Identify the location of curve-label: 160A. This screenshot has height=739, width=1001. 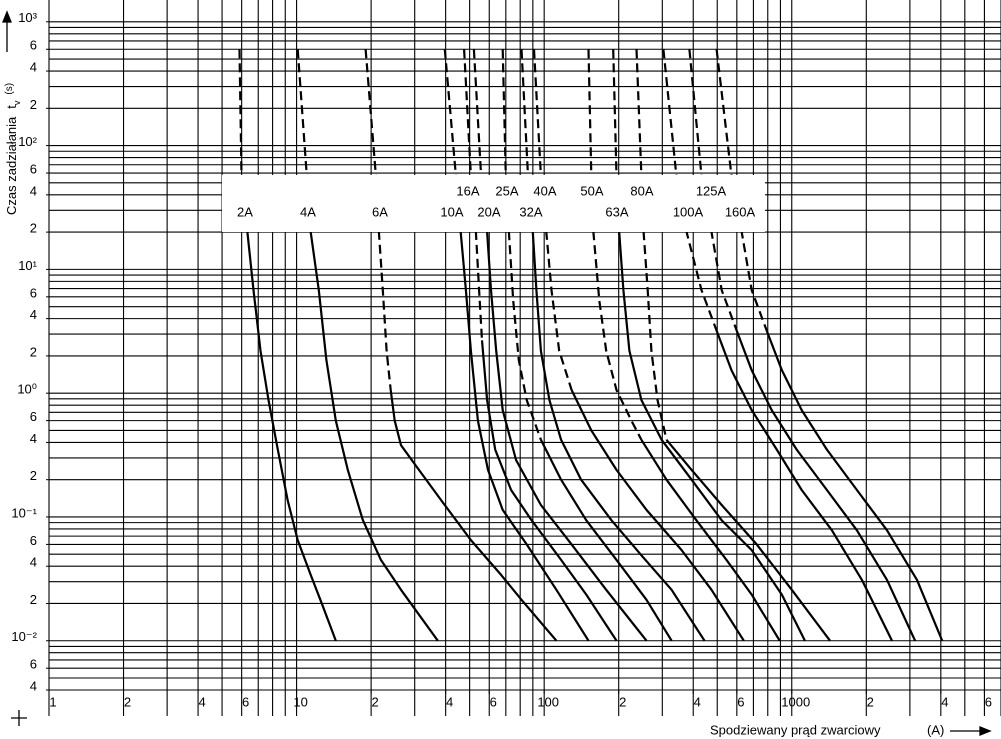
(740, 211).